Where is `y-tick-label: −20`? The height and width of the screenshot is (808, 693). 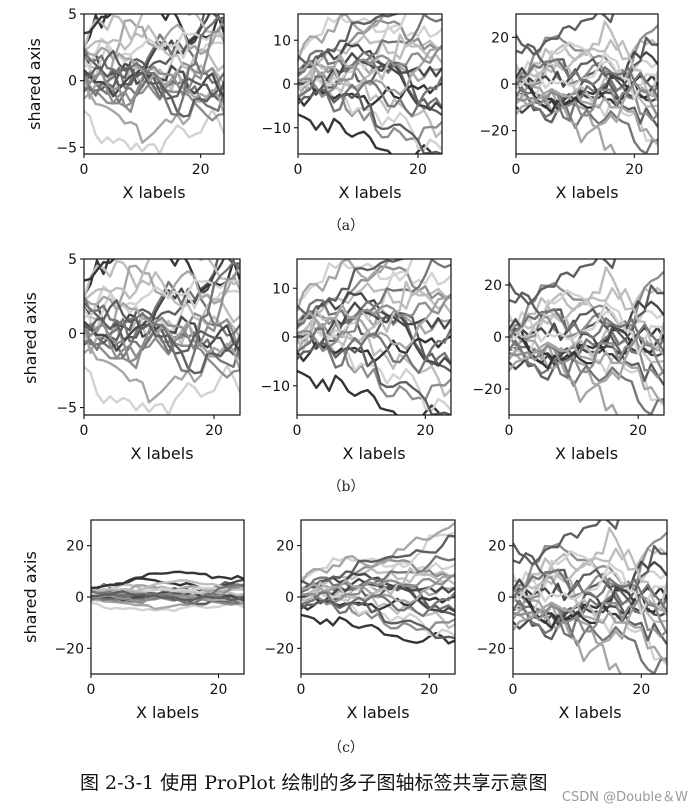 y-tick-label: −20 is located at coordinates (487, 390).